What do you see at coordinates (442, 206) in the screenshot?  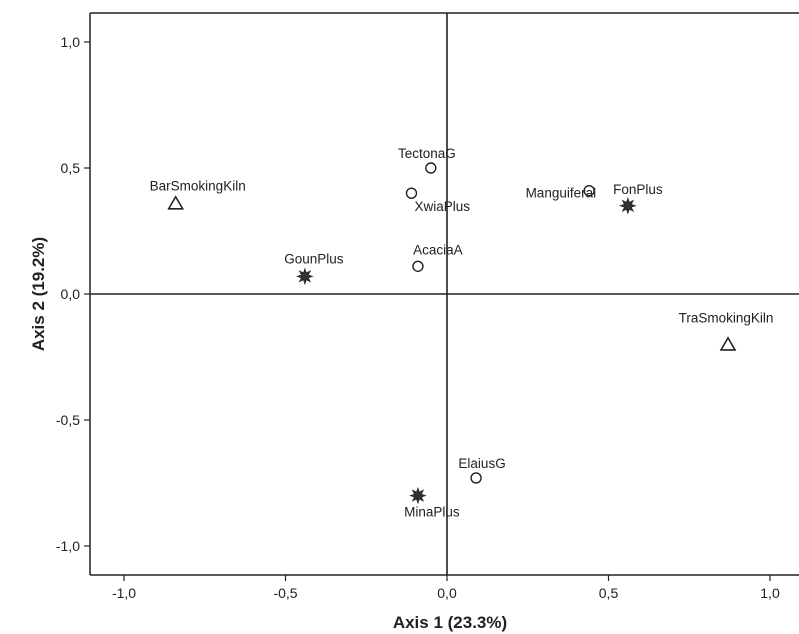 I see `point-label: XwiaPlus` at bounding box center [442, 206].